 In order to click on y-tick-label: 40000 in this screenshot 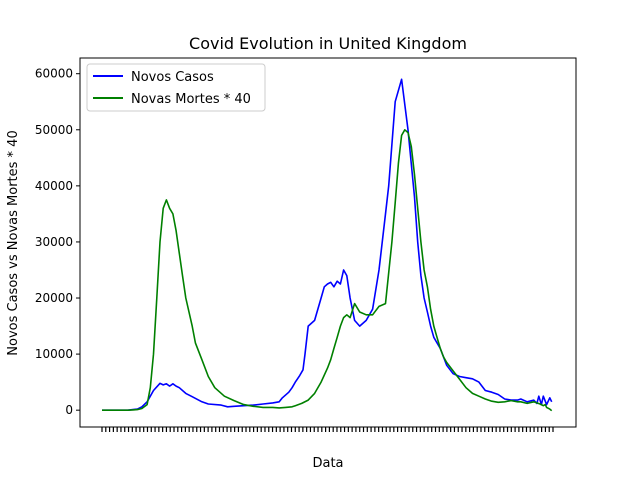, I will do `click(54, 186)`.